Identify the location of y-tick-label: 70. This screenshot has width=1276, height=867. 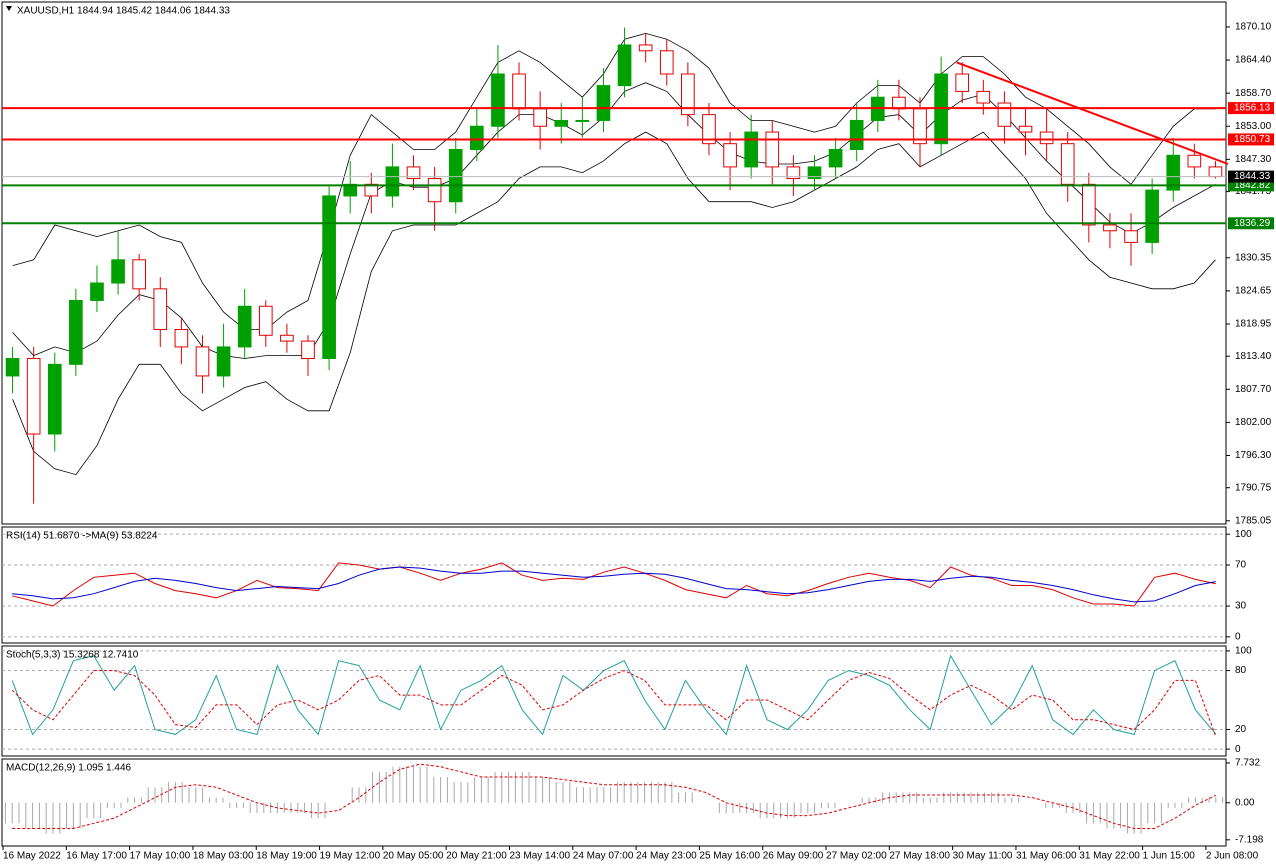
(1241, 565).